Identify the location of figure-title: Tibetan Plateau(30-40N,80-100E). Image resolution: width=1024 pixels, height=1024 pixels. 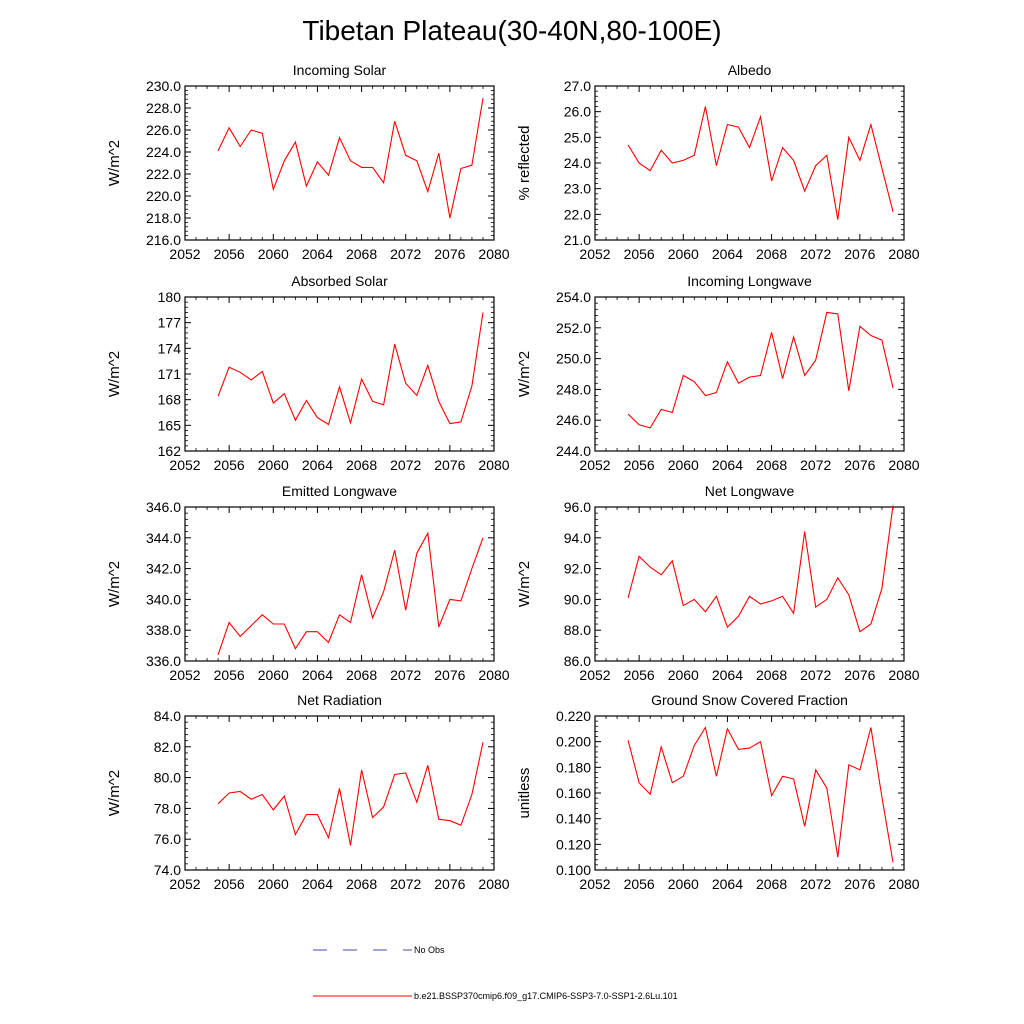
(511, 30).